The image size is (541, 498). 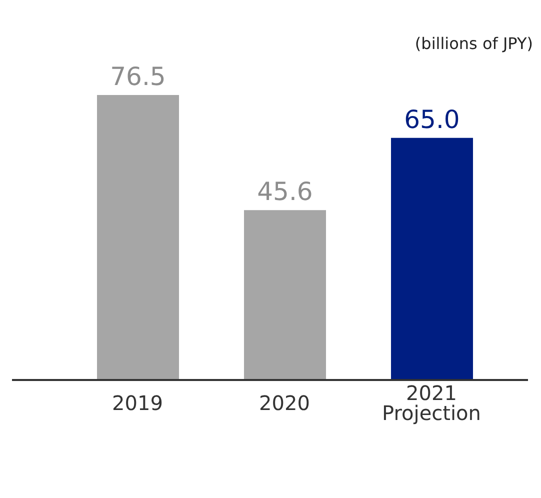 I want to click on data-label: 76.5, so click(x=138, y=76).